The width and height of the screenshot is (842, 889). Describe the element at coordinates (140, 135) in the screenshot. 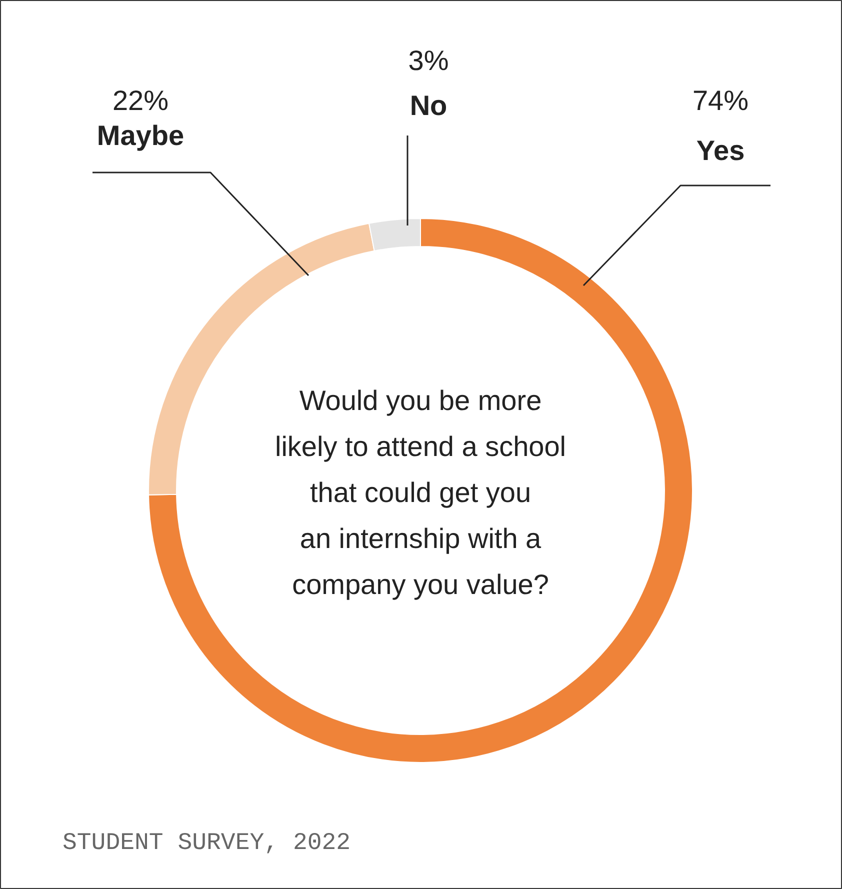

I see `slice-label: Maybe` at that location.